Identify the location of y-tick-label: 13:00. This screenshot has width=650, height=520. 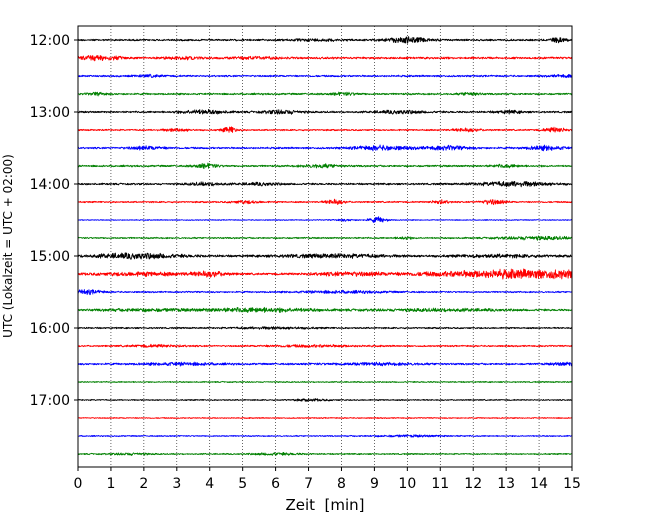
(50, 113).